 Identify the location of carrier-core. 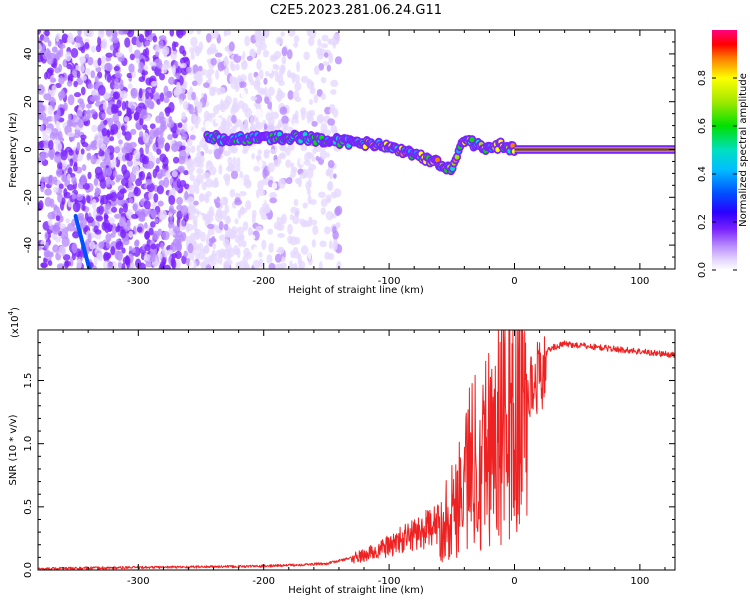
(594, 149).